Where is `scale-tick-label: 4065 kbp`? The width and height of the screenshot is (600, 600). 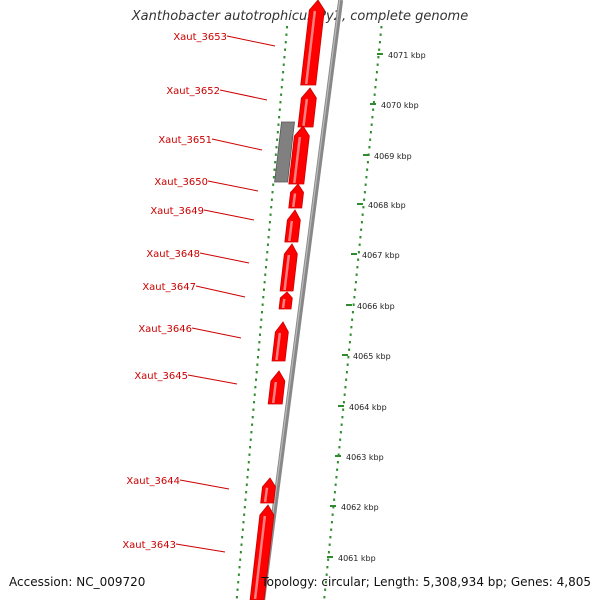
scale-tick-label: 4065 kbp is located at coordinates (372, 356).